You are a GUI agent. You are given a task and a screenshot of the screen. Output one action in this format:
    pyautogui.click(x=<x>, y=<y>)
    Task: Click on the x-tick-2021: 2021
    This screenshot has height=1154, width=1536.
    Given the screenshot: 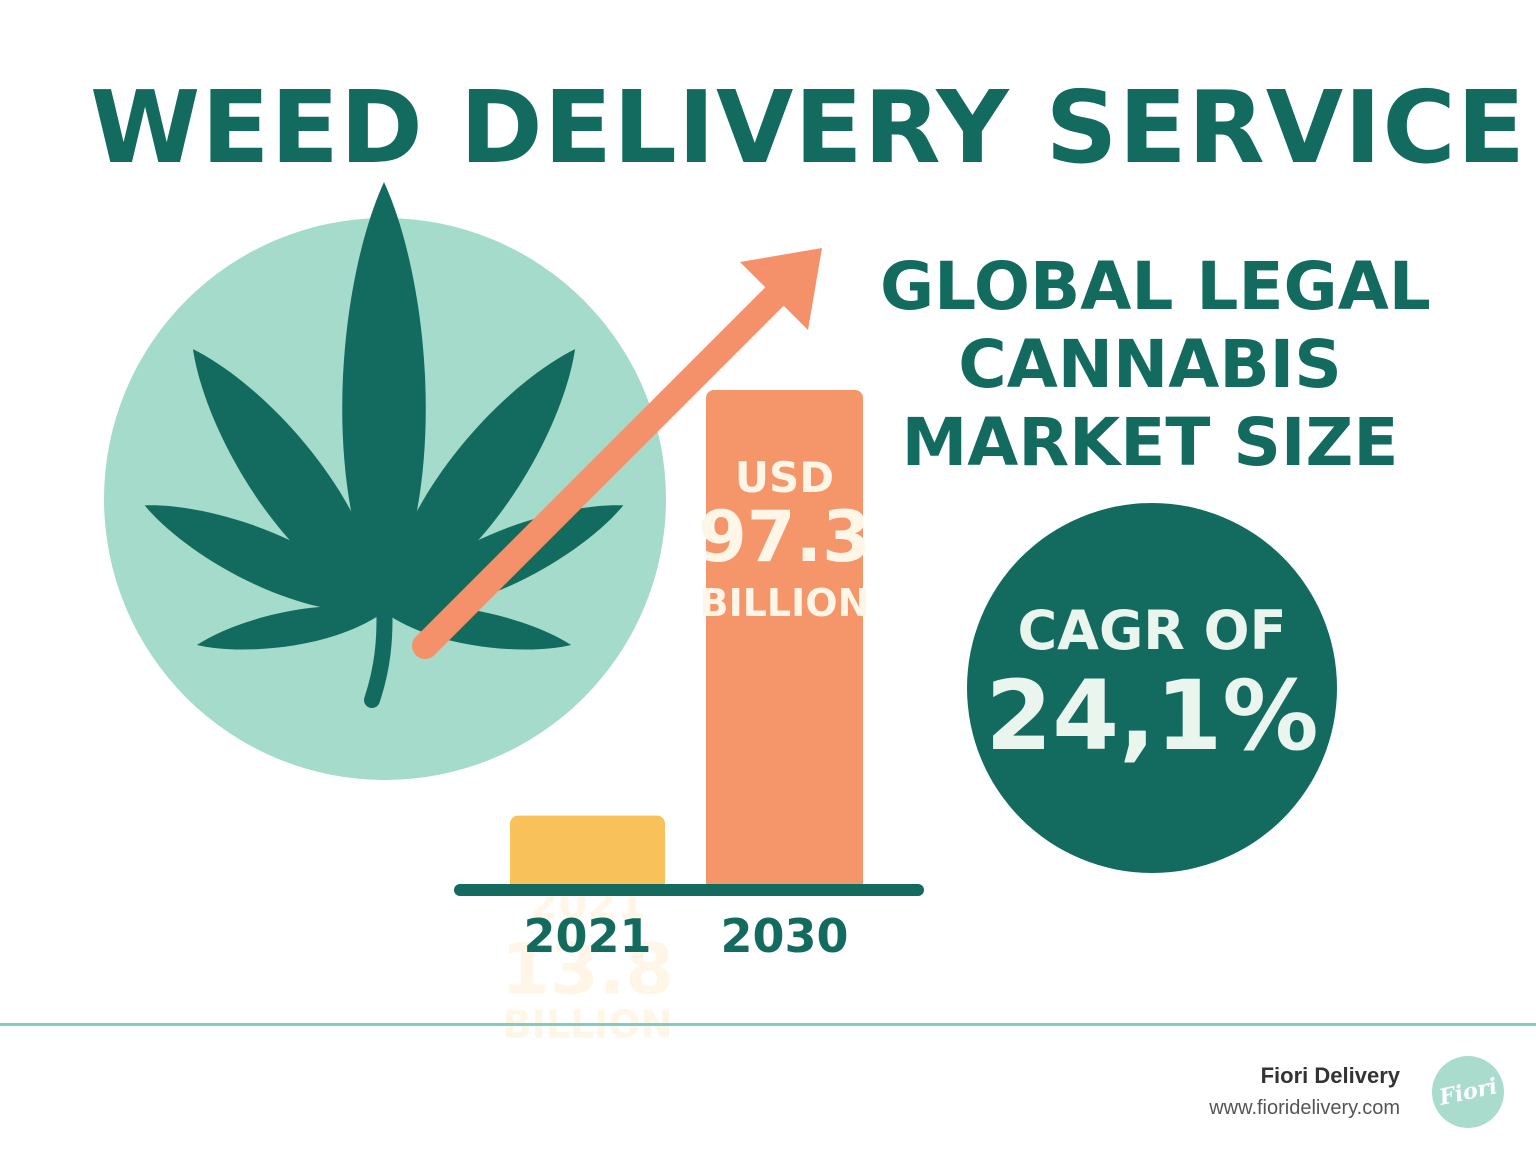 What is the action you would take?
    pyautogui.click(x=587, y=936)
    